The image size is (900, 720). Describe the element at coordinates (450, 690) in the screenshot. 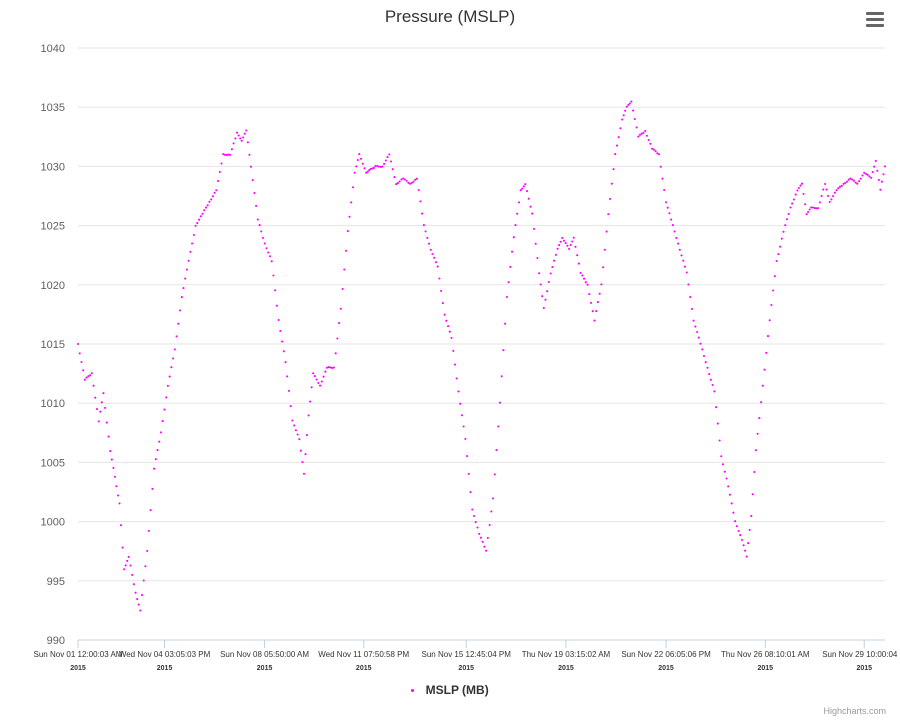

I see `legend-item-mslp: MSLP (MB)` at that location.